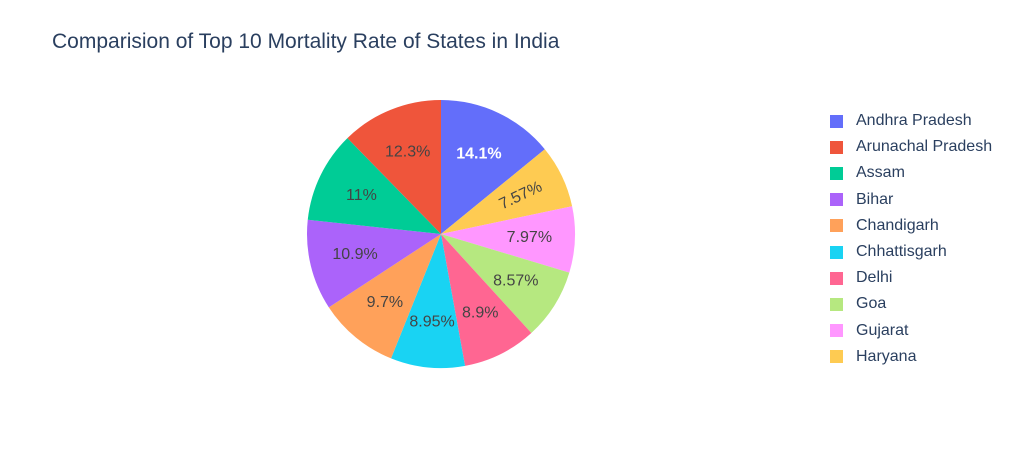 The height and width of the screenshot is (450, 1028). I want to click on legend-label: Gujarat, so click(882, 330).